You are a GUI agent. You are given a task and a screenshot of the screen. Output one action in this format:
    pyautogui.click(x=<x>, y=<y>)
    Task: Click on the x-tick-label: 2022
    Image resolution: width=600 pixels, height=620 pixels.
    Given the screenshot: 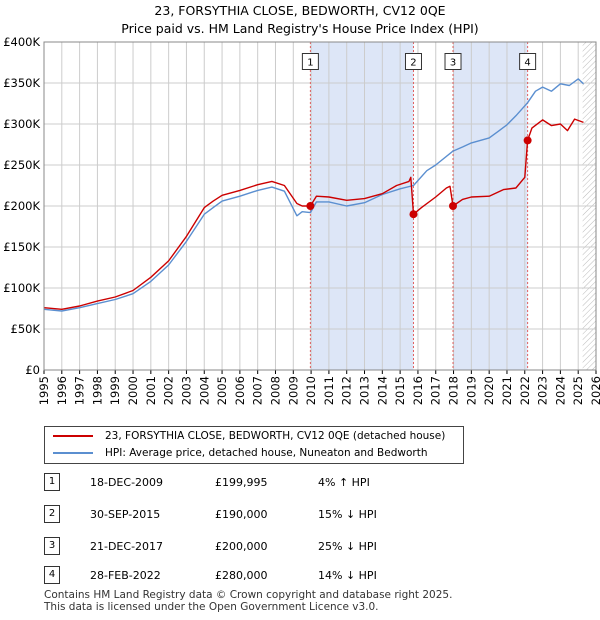 What is the action you would take?
    pyautogui.click(x=525, y=390)
    